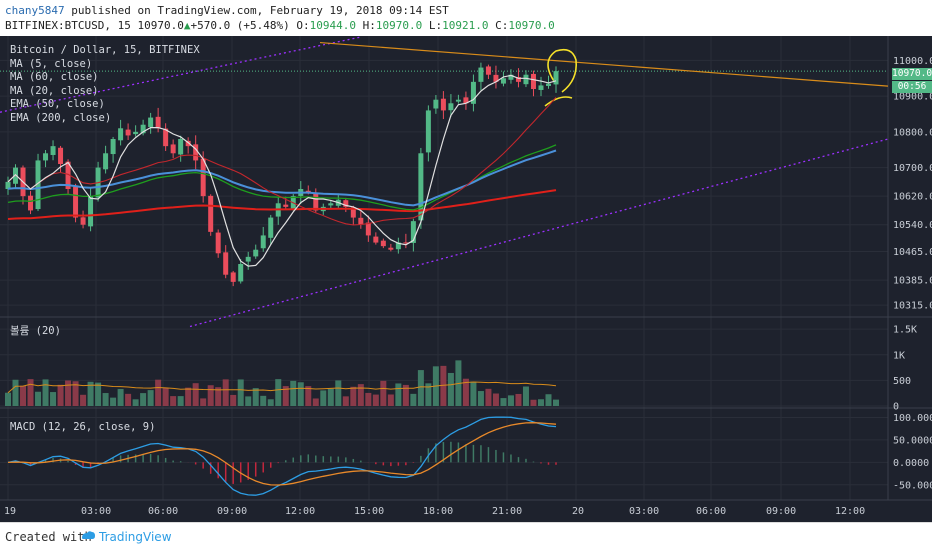 The image size is (932, 551). I want to click on time-tick-label: 20, so click(578, 511).